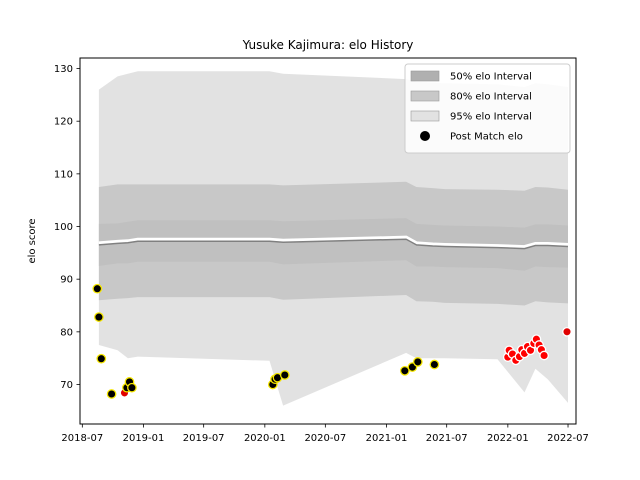 This screenshot has height=480, width=640. What do you see at coordinates (491, 97) in the screenshot?
I see `legend-label-1: 80% elo Interval` at bounding box center [491, 97].